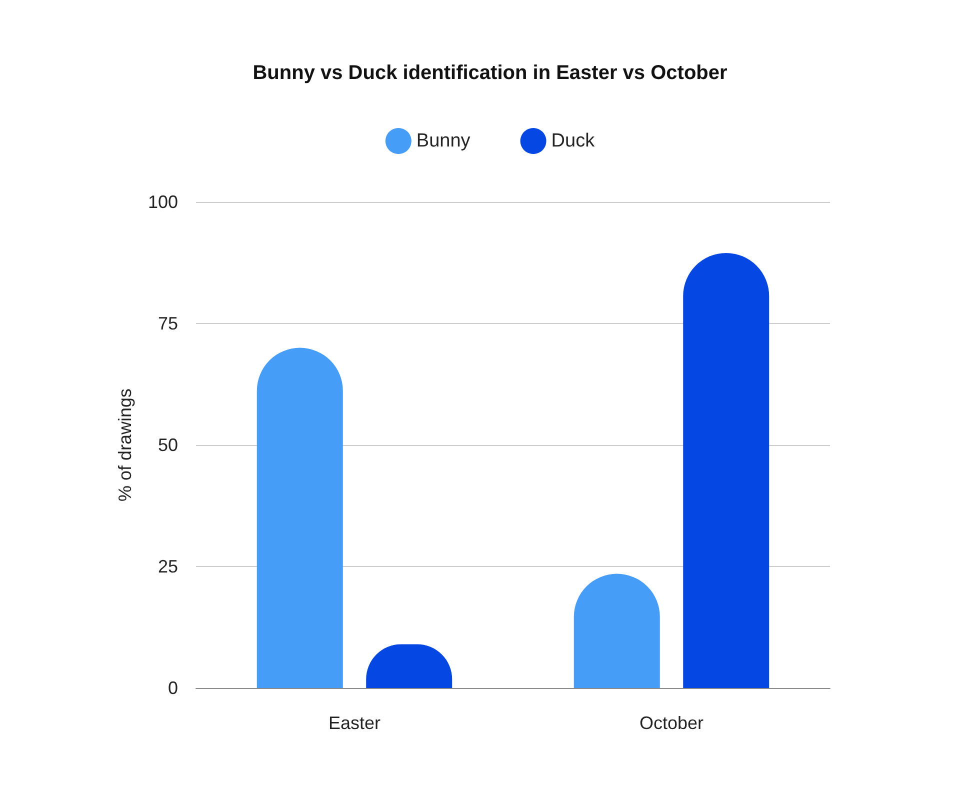 Image resolution: width=980 pixels, height=812 pixels. What do you see at coordinates (125, 445) in the screenshot?
I see `y-axis-title: % of drawings` at bounding box center [125, 445].